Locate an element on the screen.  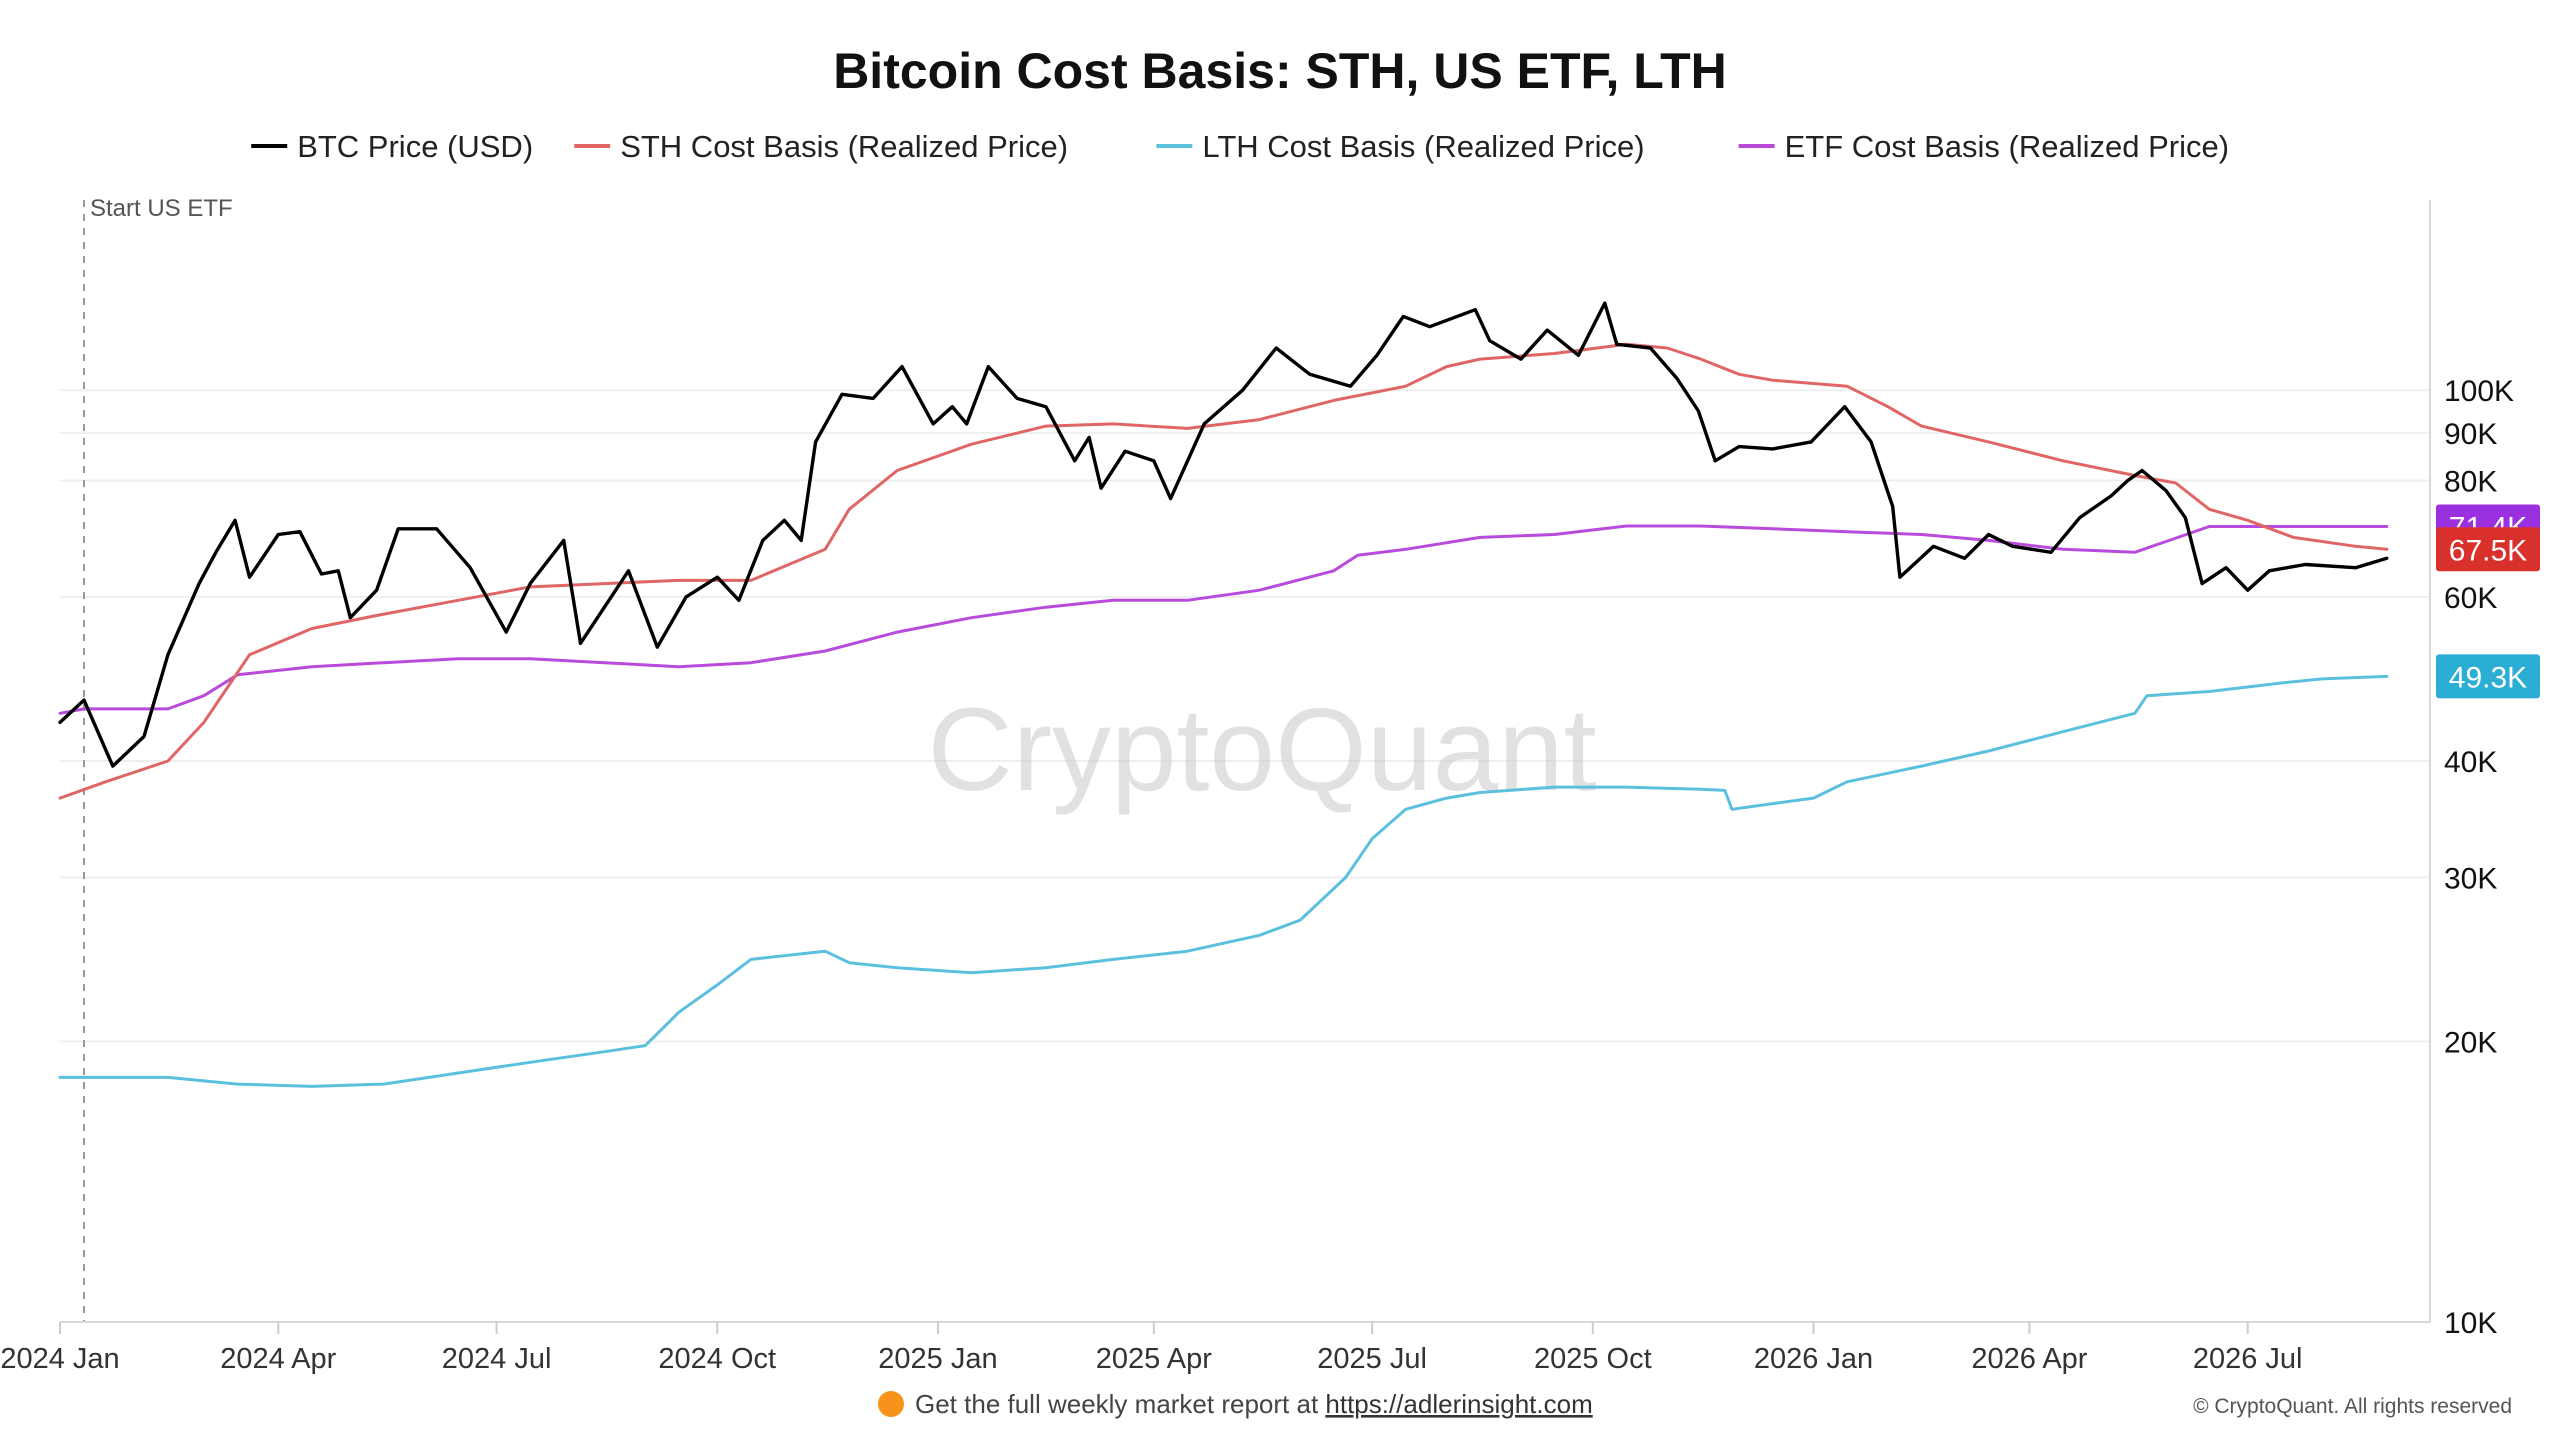
copyright-text: © CryptoQuant. All rights reserved is located at coordinates (2352, 1406).